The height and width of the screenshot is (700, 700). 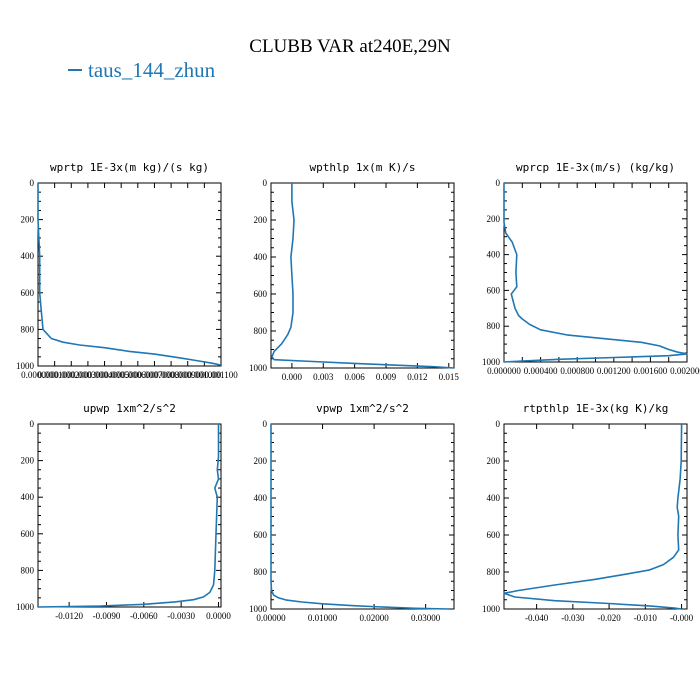 I want to click on x-tick-label: 0.000200, so click(x=71, y=375).